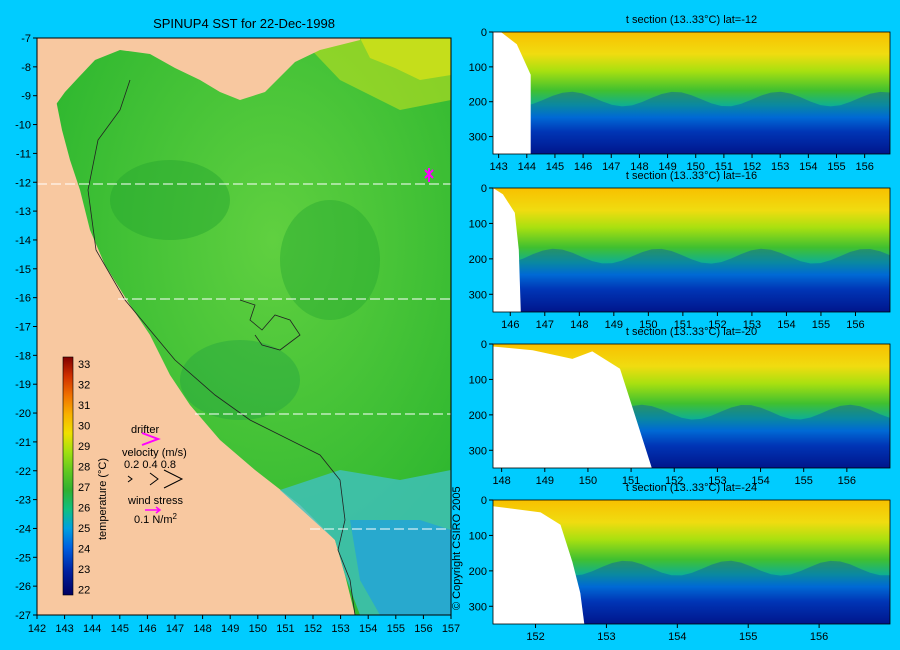 The width and height of the screenshot is (900, 650). What do you see at coordinates (23, 299) in the screenshot?
I see `lat-tick-label: -16` at bounding box center [23, 299].